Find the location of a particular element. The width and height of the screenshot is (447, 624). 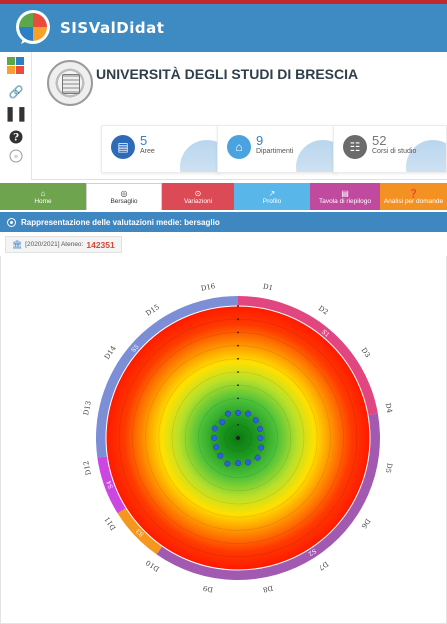

university-seal-icon is located at coordinates (70, 83).